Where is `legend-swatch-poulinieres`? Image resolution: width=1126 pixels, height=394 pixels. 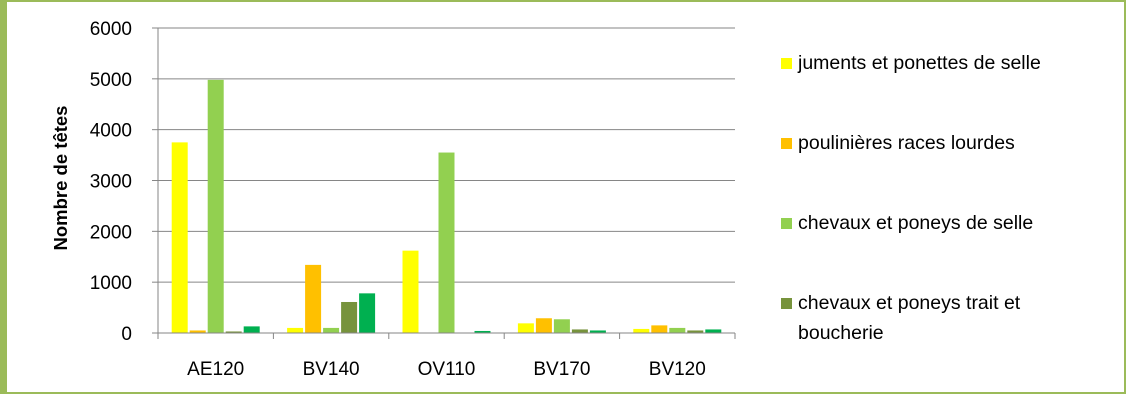
legend-swatch-poulinieres is located at coordinates (786, 143).